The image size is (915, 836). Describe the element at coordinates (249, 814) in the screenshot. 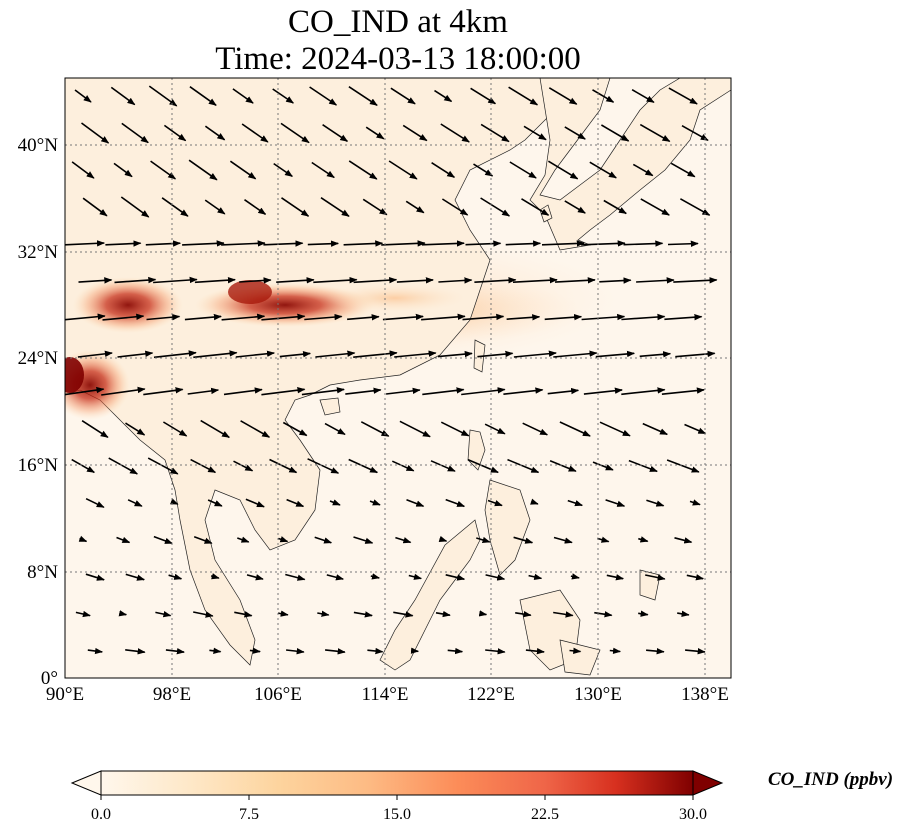

I see `colorbar-tick-label: 7.5` at that location.